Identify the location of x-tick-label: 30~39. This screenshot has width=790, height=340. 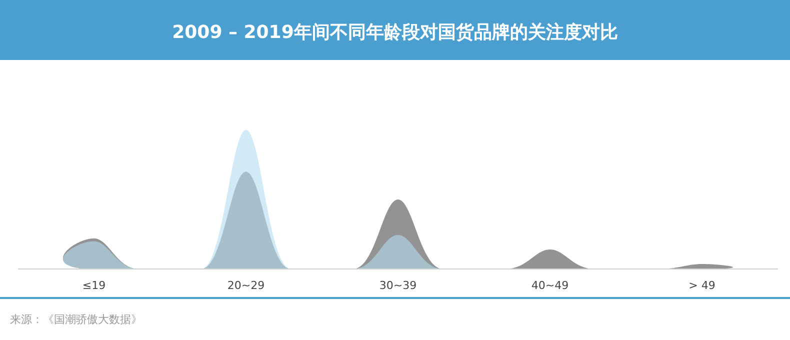
(398, 285).